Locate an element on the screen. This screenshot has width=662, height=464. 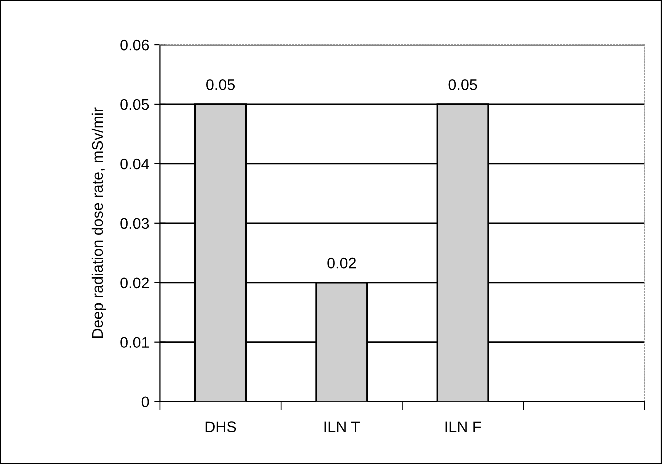
y-tick-label: 0.06 is located at coordinates (135, 45).